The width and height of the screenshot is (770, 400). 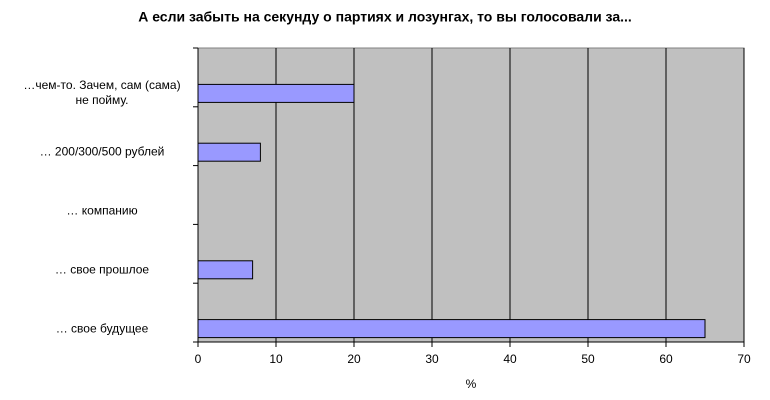 What do you see at coordinates (102, 93) in the screenshot?
I see `y-tick-label: …чем-то. Зачем, сам (сама) не пойму.` at bounding box center [102, 93].